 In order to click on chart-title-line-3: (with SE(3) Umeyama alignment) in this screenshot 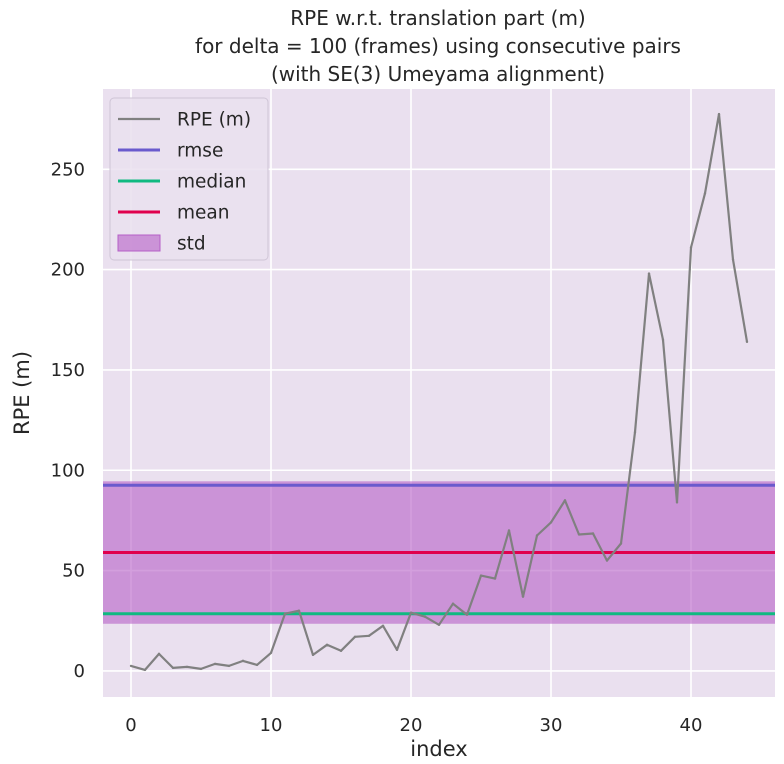, I will do `click(438, 74)`.